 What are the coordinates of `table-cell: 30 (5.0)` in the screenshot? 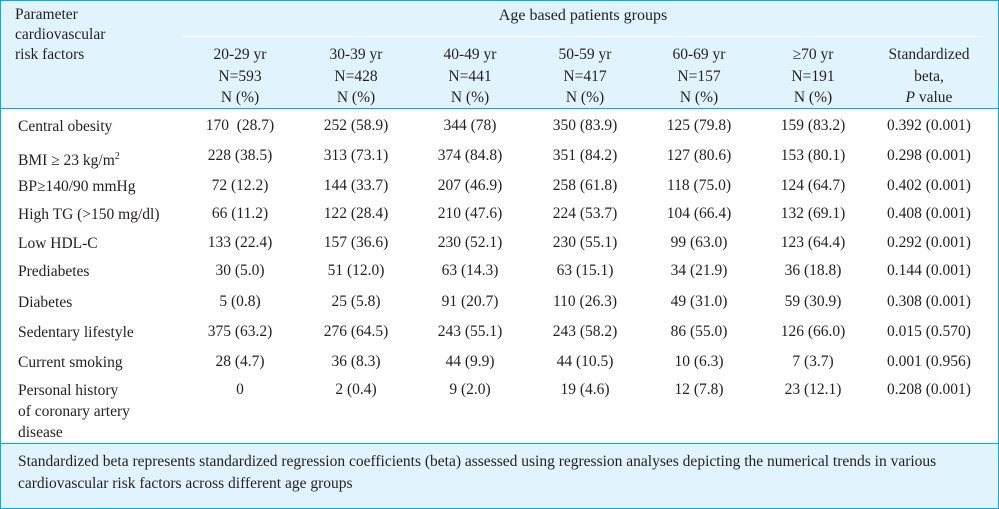 It's located at (240, 270).